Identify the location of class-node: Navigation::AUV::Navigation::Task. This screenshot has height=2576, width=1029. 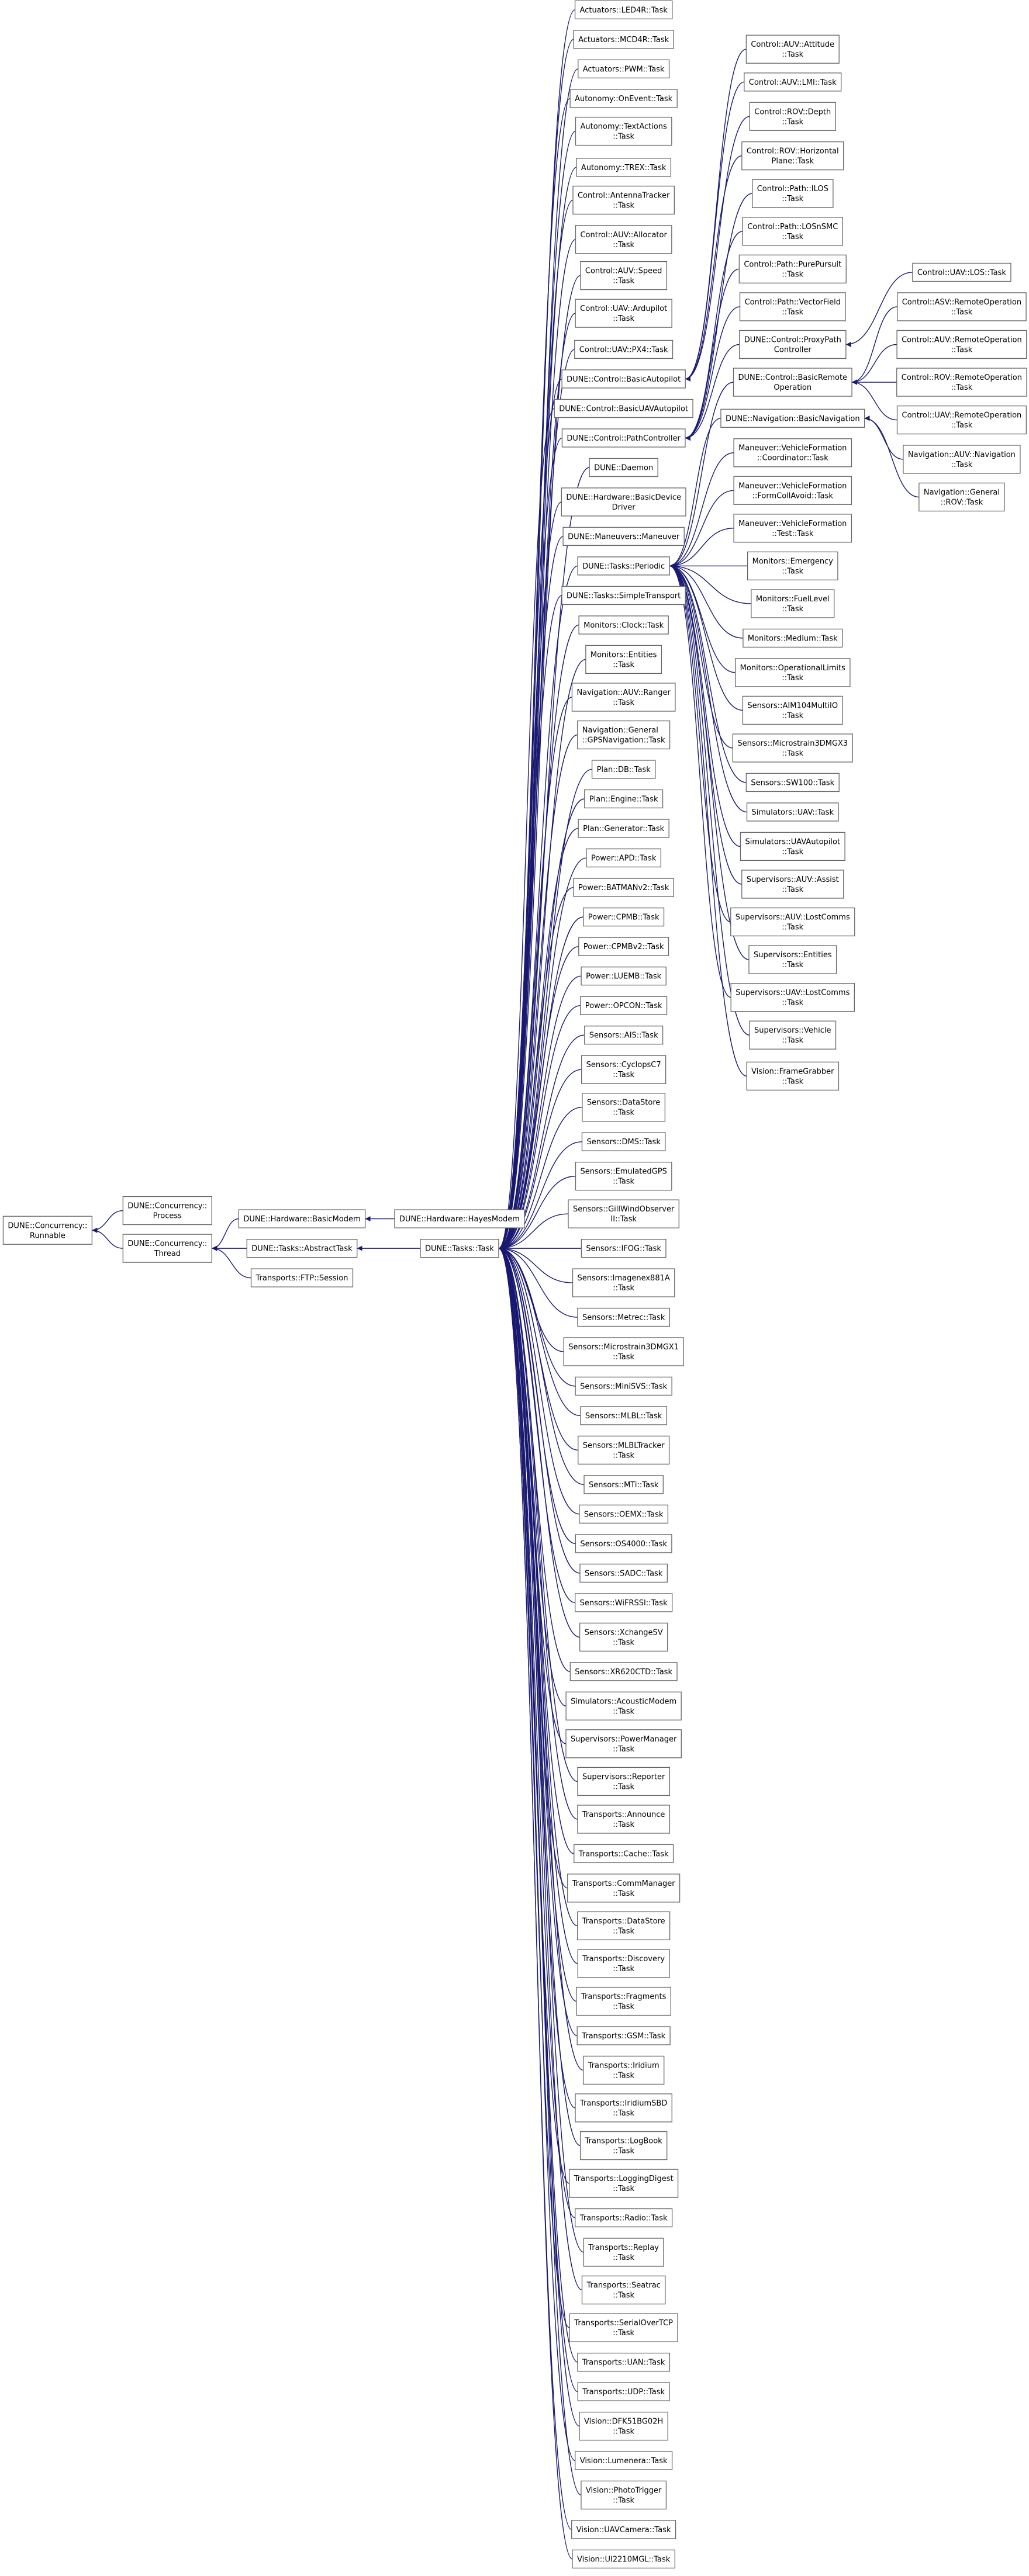
(962, 460).